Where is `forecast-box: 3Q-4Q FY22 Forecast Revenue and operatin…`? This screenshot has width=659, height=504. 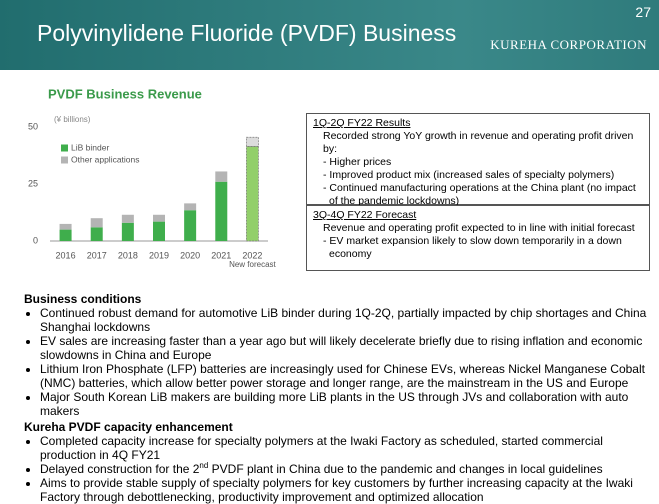 forecast-box: 3Q-4Q FY22 Forecast Revenue and operatin… is located at coordinates (478, 238).